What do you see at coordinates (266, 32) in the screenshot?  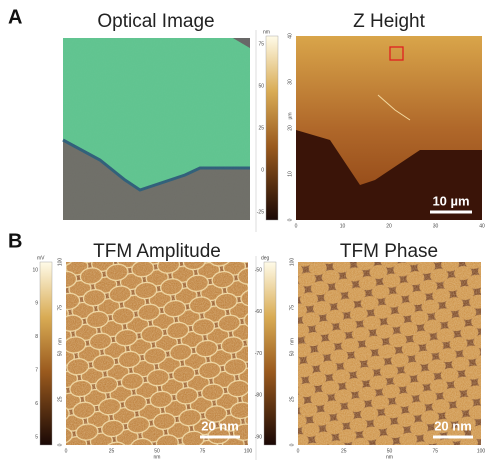 I see `colorbar-unit: nm` at bounding box center [266, 32].